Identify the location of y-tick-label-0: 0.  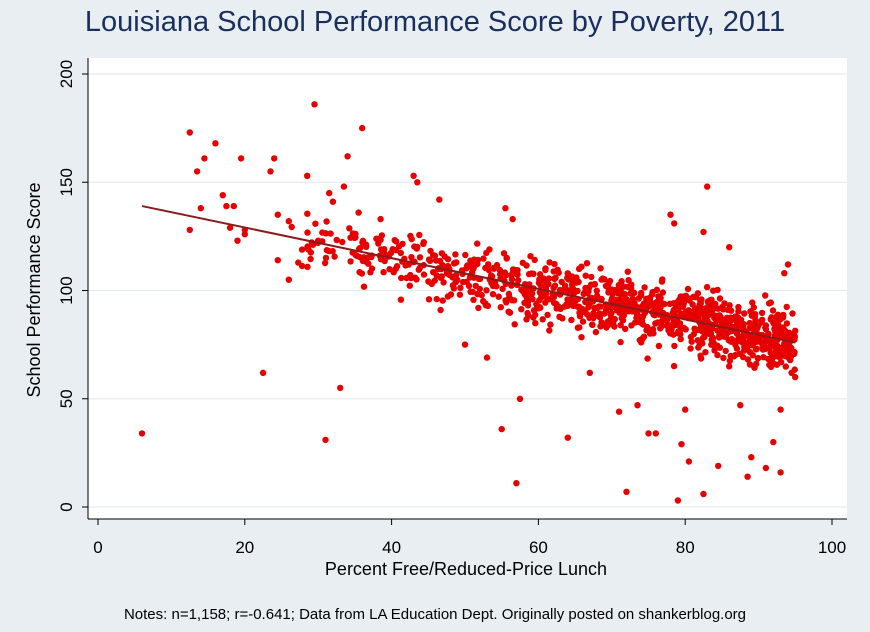
(66, 506).